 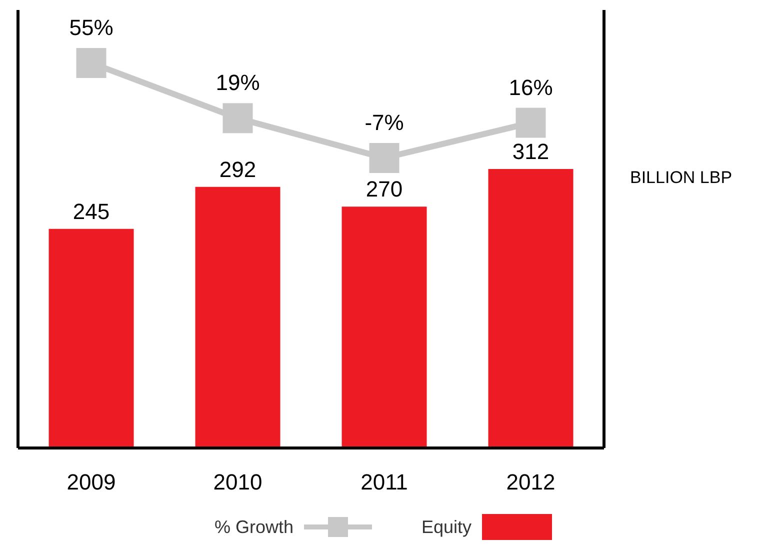 What do you see at coordinates (384, 189) in the screenshot?
I see `data-label: 270` at bounding box center [384, 189].